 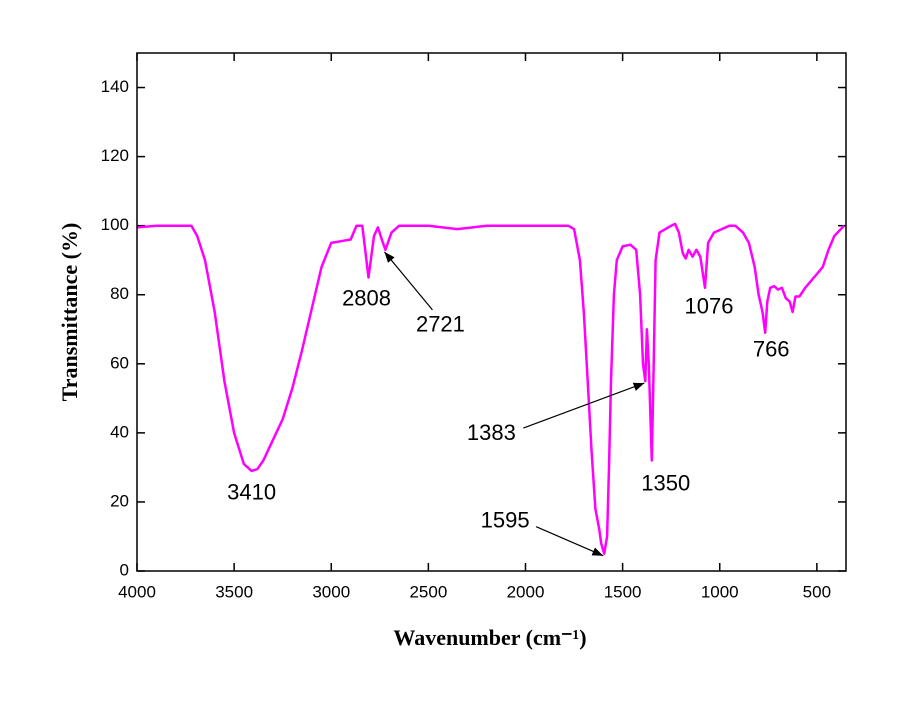 I want to click on y-tick-label: 40, so click(x=119, y=431).